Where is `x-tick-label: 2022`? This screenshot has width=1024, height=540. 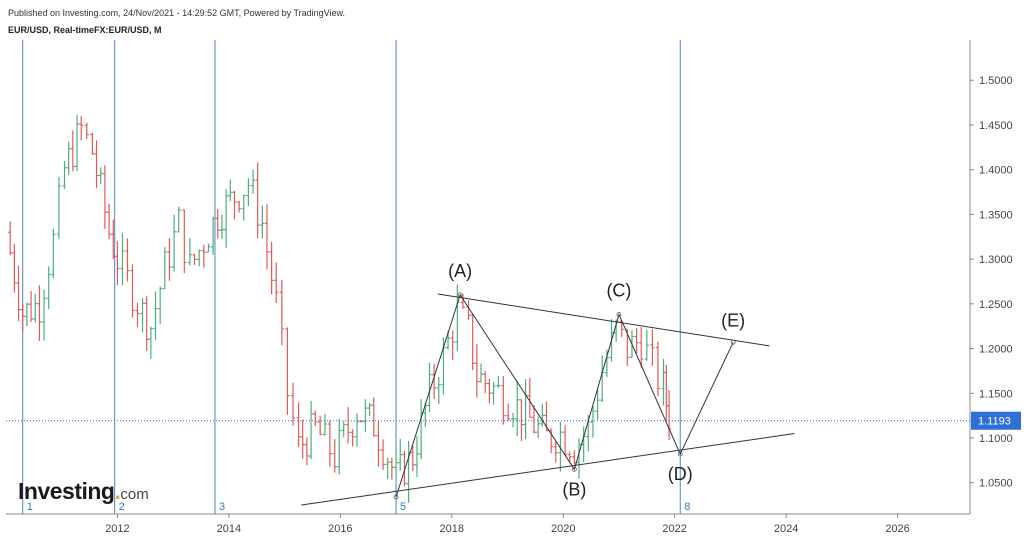 x-tick-label: 2022 is located at coordinates (674, 529).